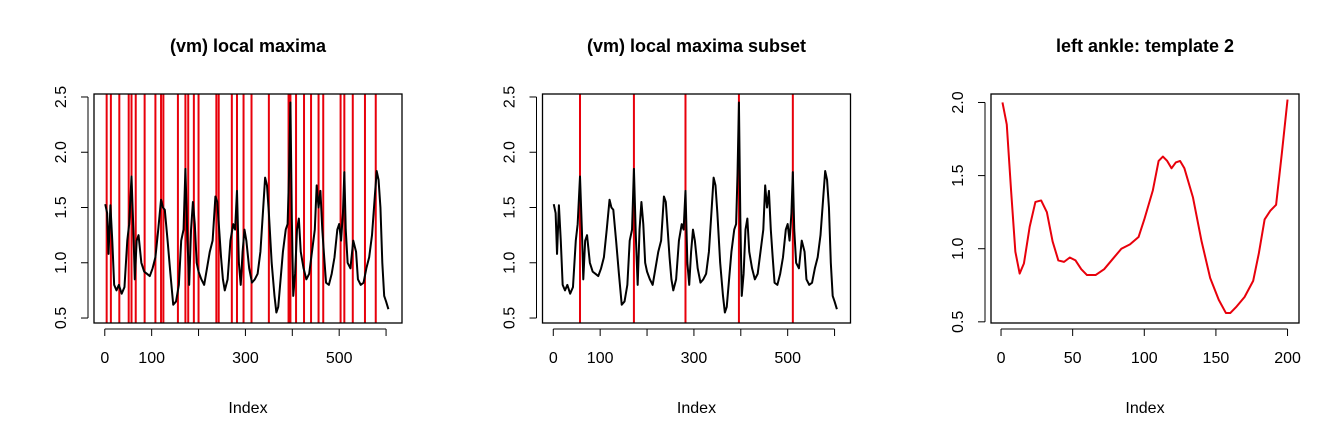 The width and height of the screenshot is (1344, 441). I want to click on x-tick-label: 150, so click(1216, 358).